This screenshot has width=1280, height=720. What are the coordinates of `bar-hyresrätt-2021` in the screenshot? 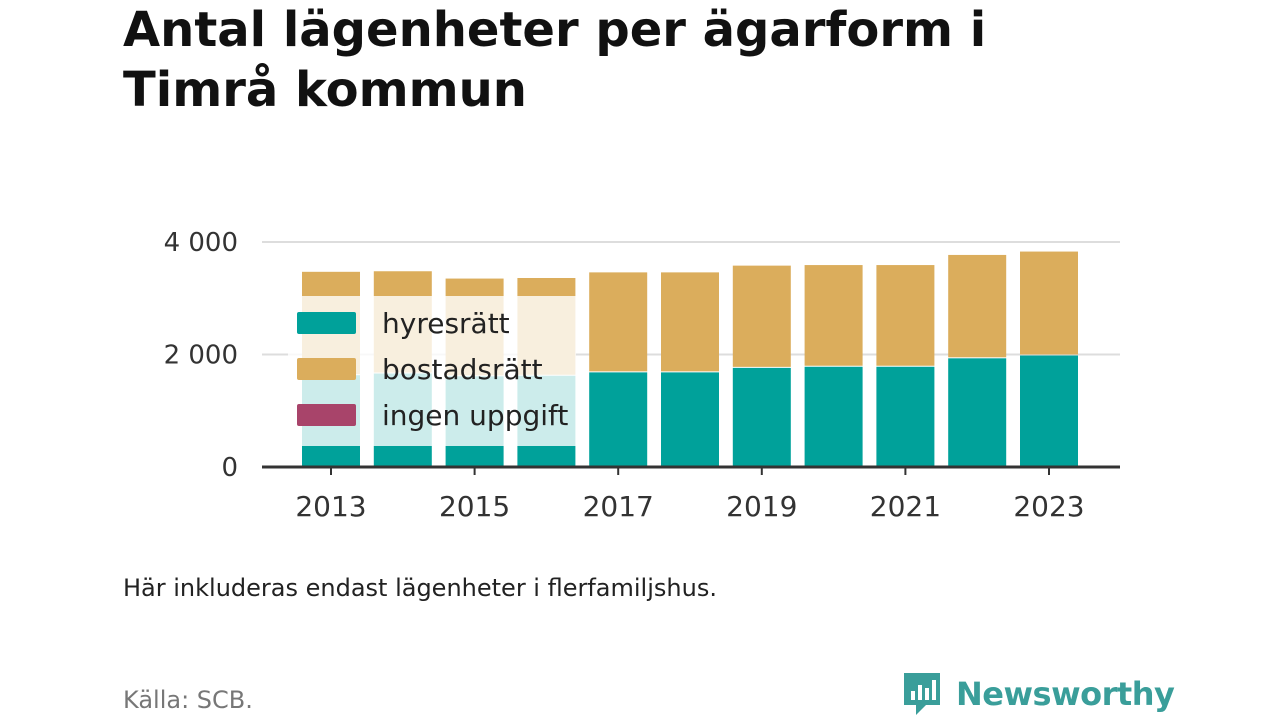 It's located at (905, 416).